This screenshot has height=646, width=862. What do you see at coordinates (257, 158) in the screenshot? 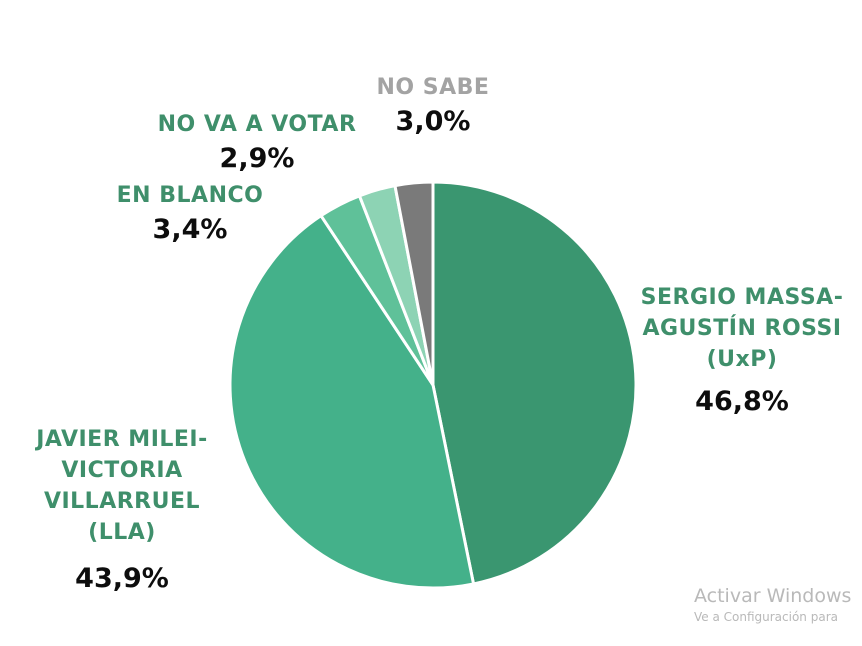
I see `slice-value-label: 2,9%` at bounding box center [257, 158].